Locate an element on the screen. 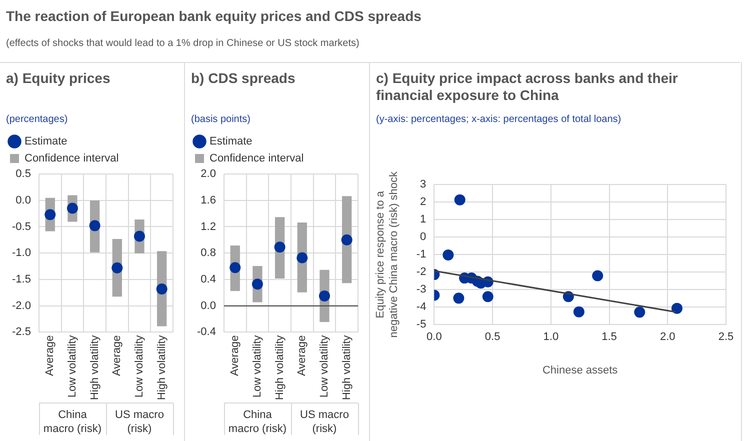  y-tick-label: 1.6 is located at coordinates (208, 200).